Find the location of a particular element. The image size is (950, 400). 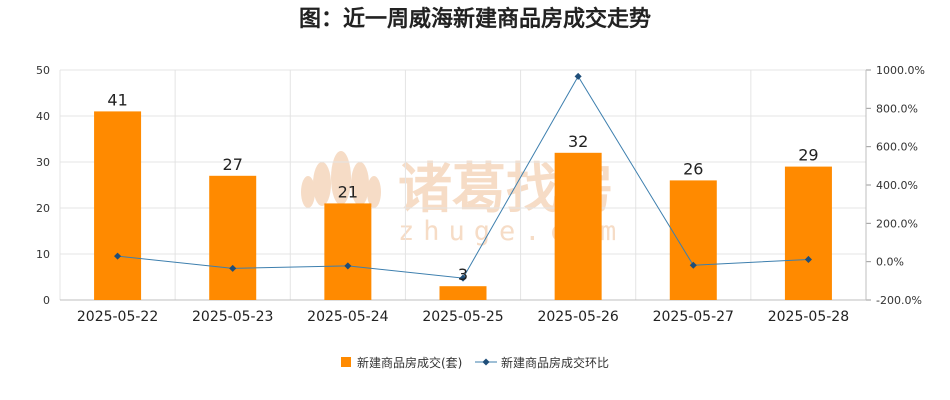

y-left-tick-label: 40 is located at coordinates (43, 116).